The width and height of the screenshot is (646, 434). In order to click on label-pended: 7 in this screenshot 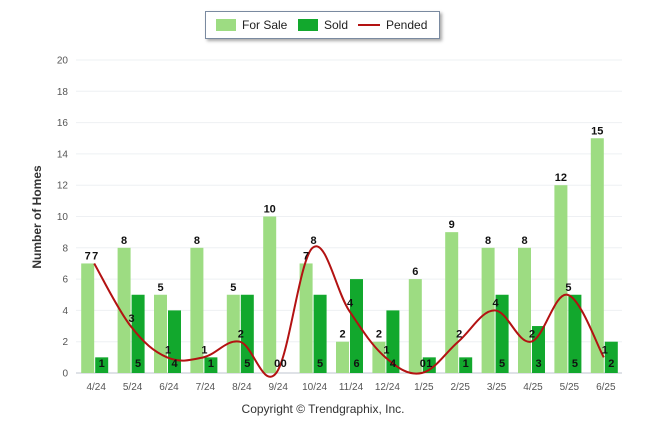, I will do `click(95, 256)`.